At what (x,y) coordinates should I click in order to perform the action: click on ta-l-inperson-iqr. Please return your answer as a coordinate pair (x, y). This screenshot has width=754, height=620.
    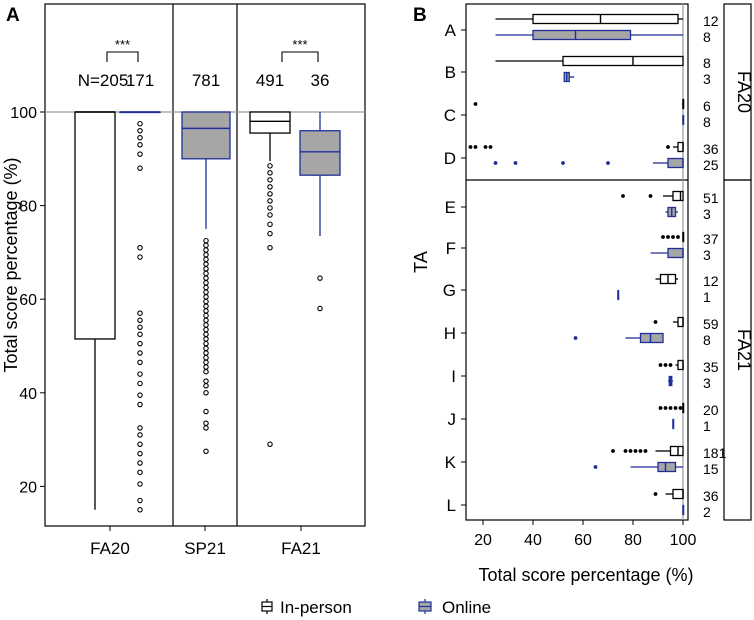
    Looking at the image, I should click on (678, 494).